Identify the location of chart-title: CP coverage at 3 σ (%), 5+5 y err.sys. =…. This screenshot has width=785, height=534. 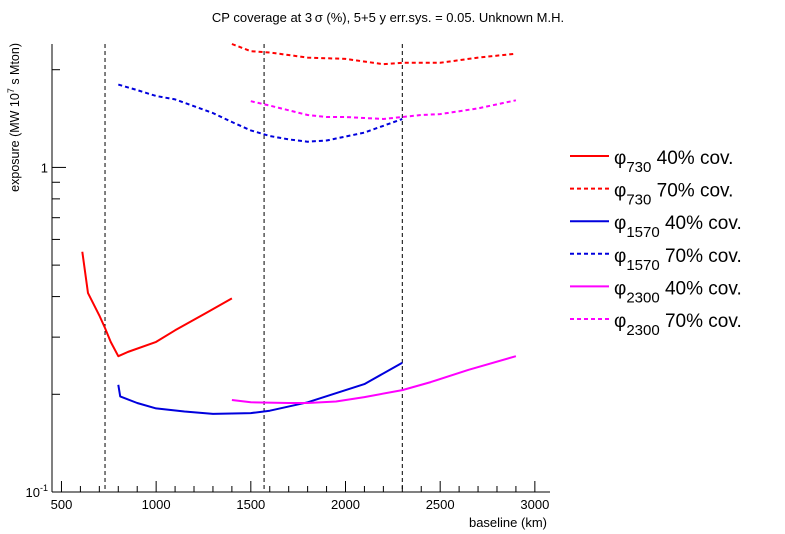
(388, 17).